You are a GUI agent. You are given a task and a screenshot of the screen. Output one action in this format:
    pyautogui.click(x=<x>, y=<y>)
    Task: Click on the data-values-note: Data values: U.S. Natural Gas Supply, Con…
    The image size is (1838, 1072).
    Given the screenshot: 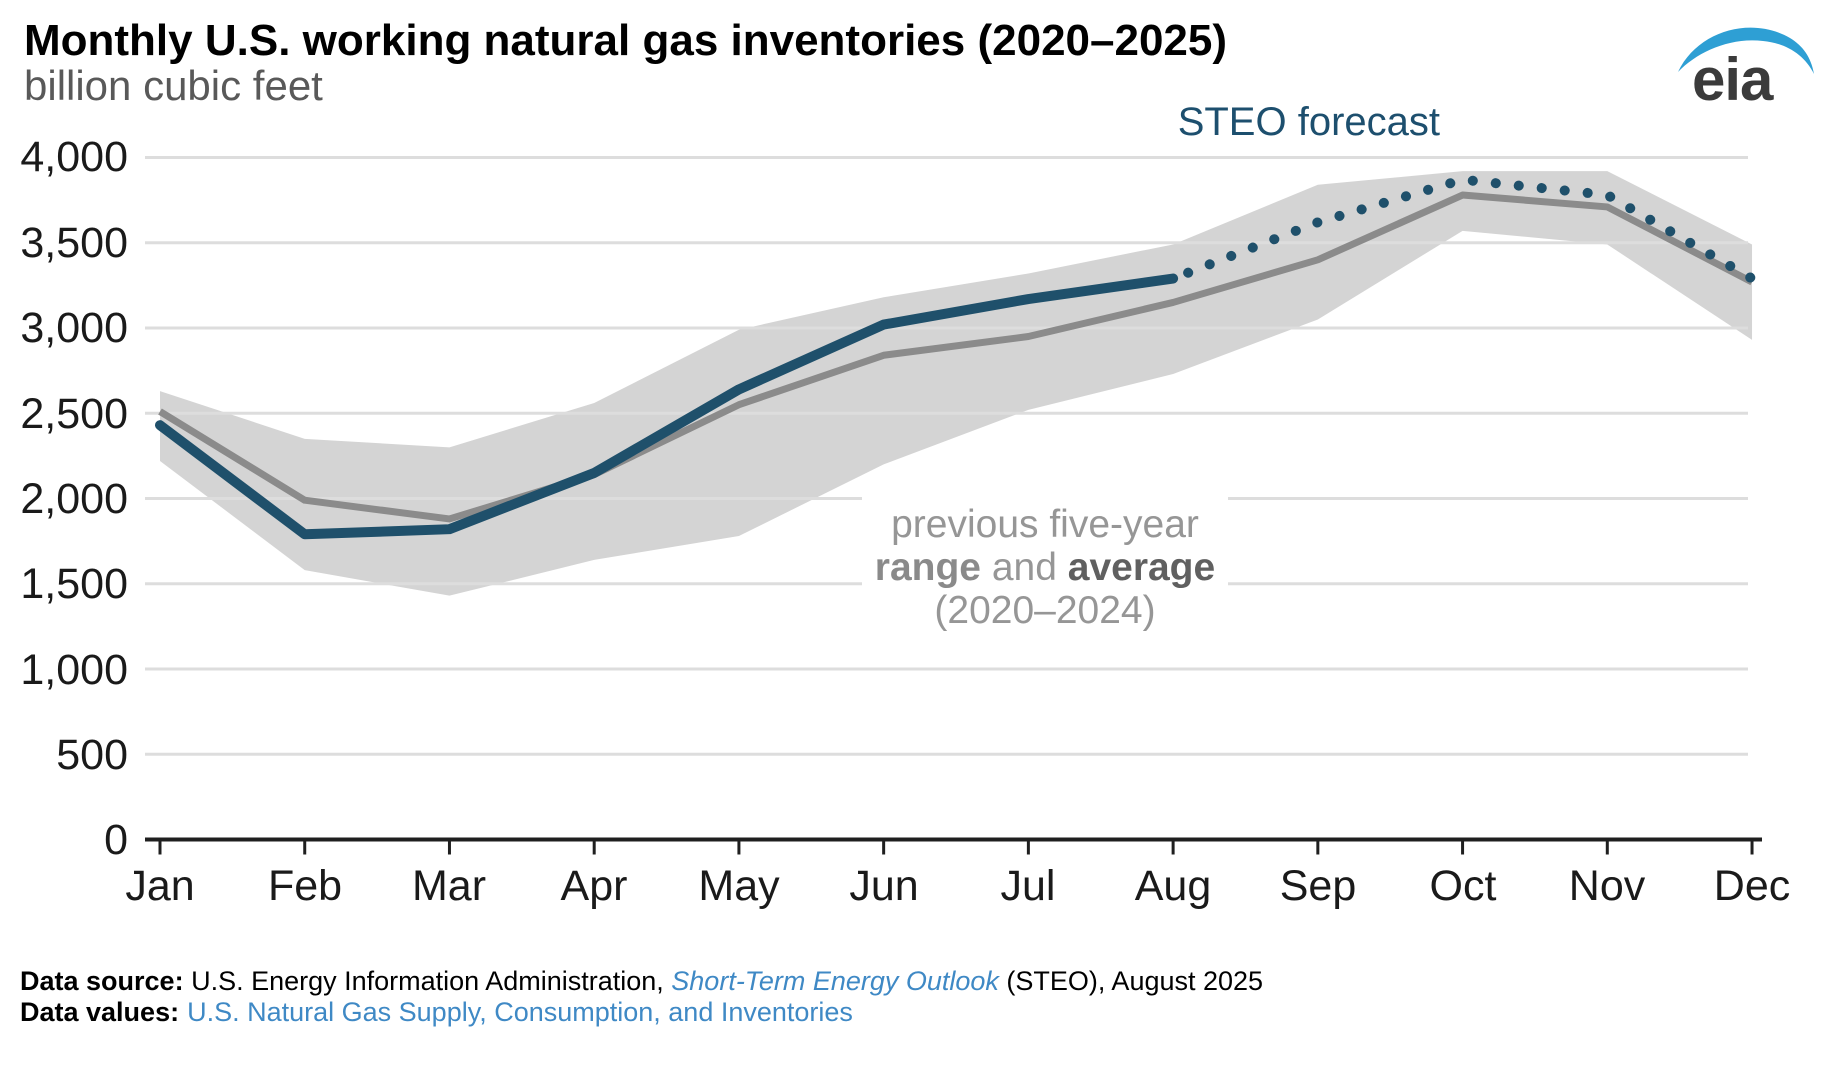 What is the action you would take?
    pyautogui.click(x=436, y=1012)
    